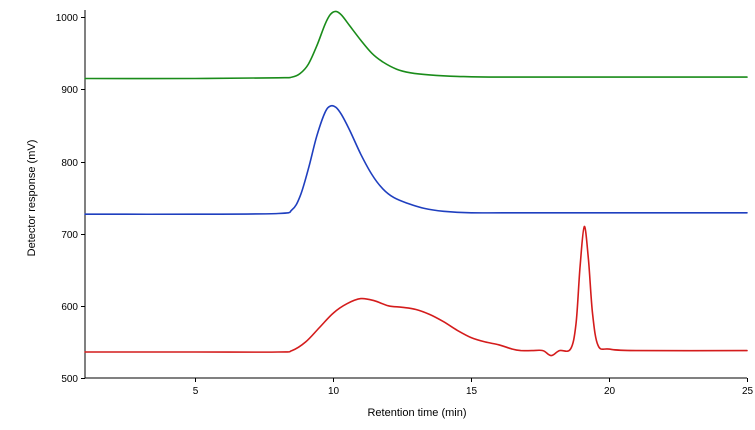 The image size is (755, 430). Describe the element at coordinates (196, 391) in the screenshot. I see `x-tick-label: 5` at that location.